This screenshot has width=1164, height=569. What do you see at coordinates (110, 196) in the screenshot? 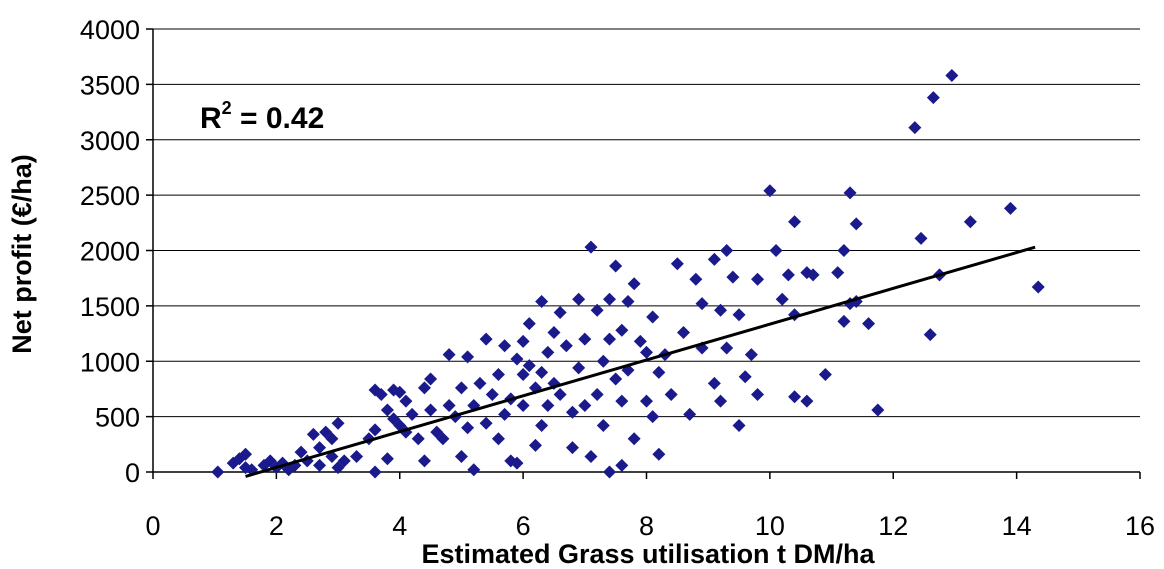
I see `y-tick-label: 2500` at bounding box center [110, 196].